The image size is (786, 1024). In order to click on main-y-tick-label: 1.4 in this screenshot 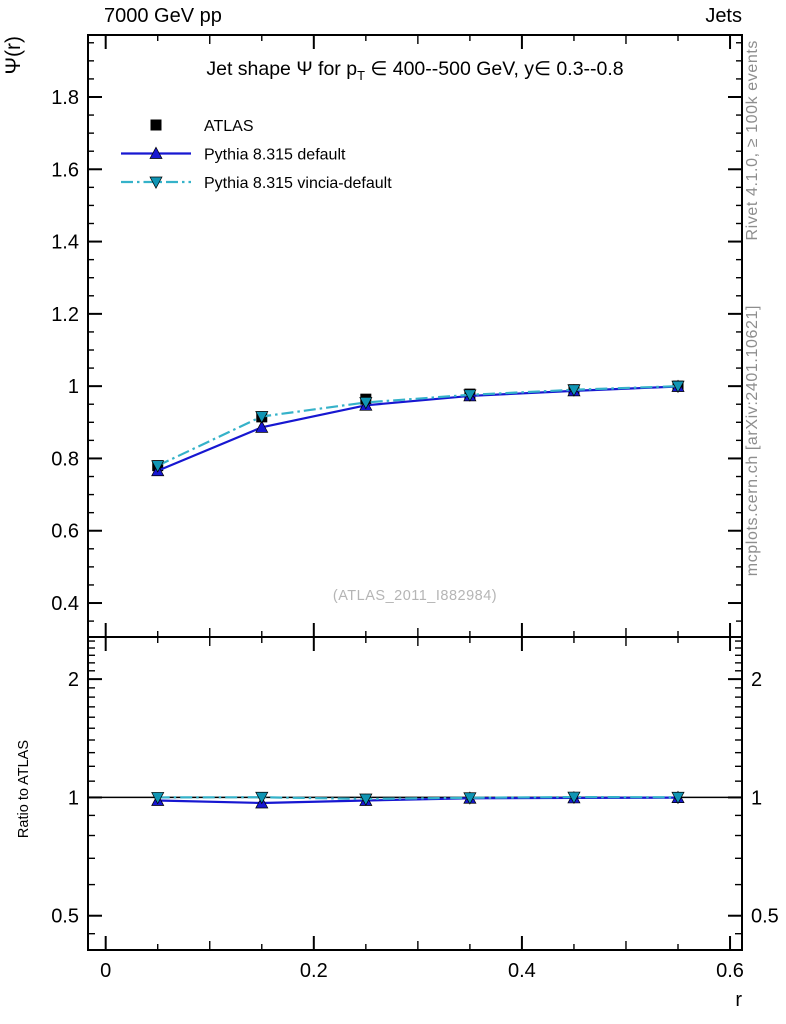, I will do `click(65, 243)`.